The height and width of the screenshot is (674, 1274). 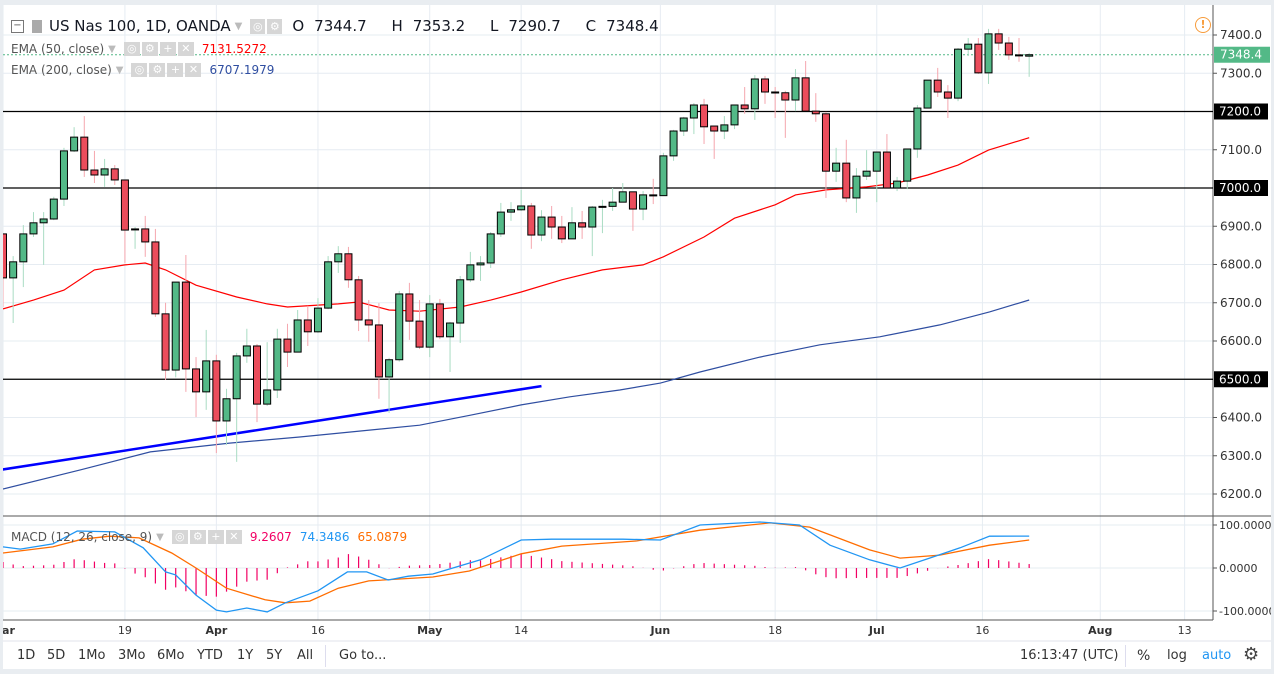 I want to click on high-value: 7353.2, so click(x=439, y=26).